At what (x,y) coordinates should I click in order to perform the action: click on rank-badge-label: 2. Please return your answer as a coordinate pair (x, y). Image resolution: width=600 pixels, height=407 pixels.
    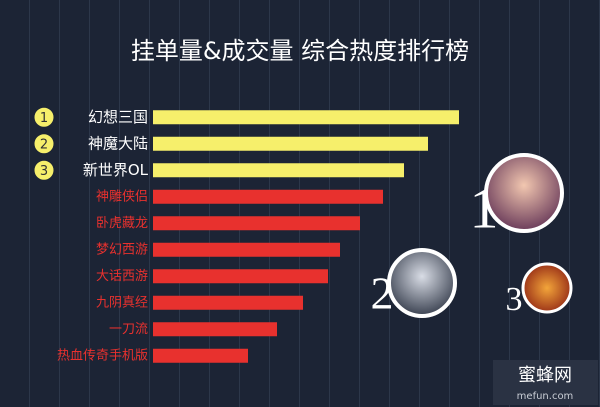
    Looking at the image, I should click on (44, 144).